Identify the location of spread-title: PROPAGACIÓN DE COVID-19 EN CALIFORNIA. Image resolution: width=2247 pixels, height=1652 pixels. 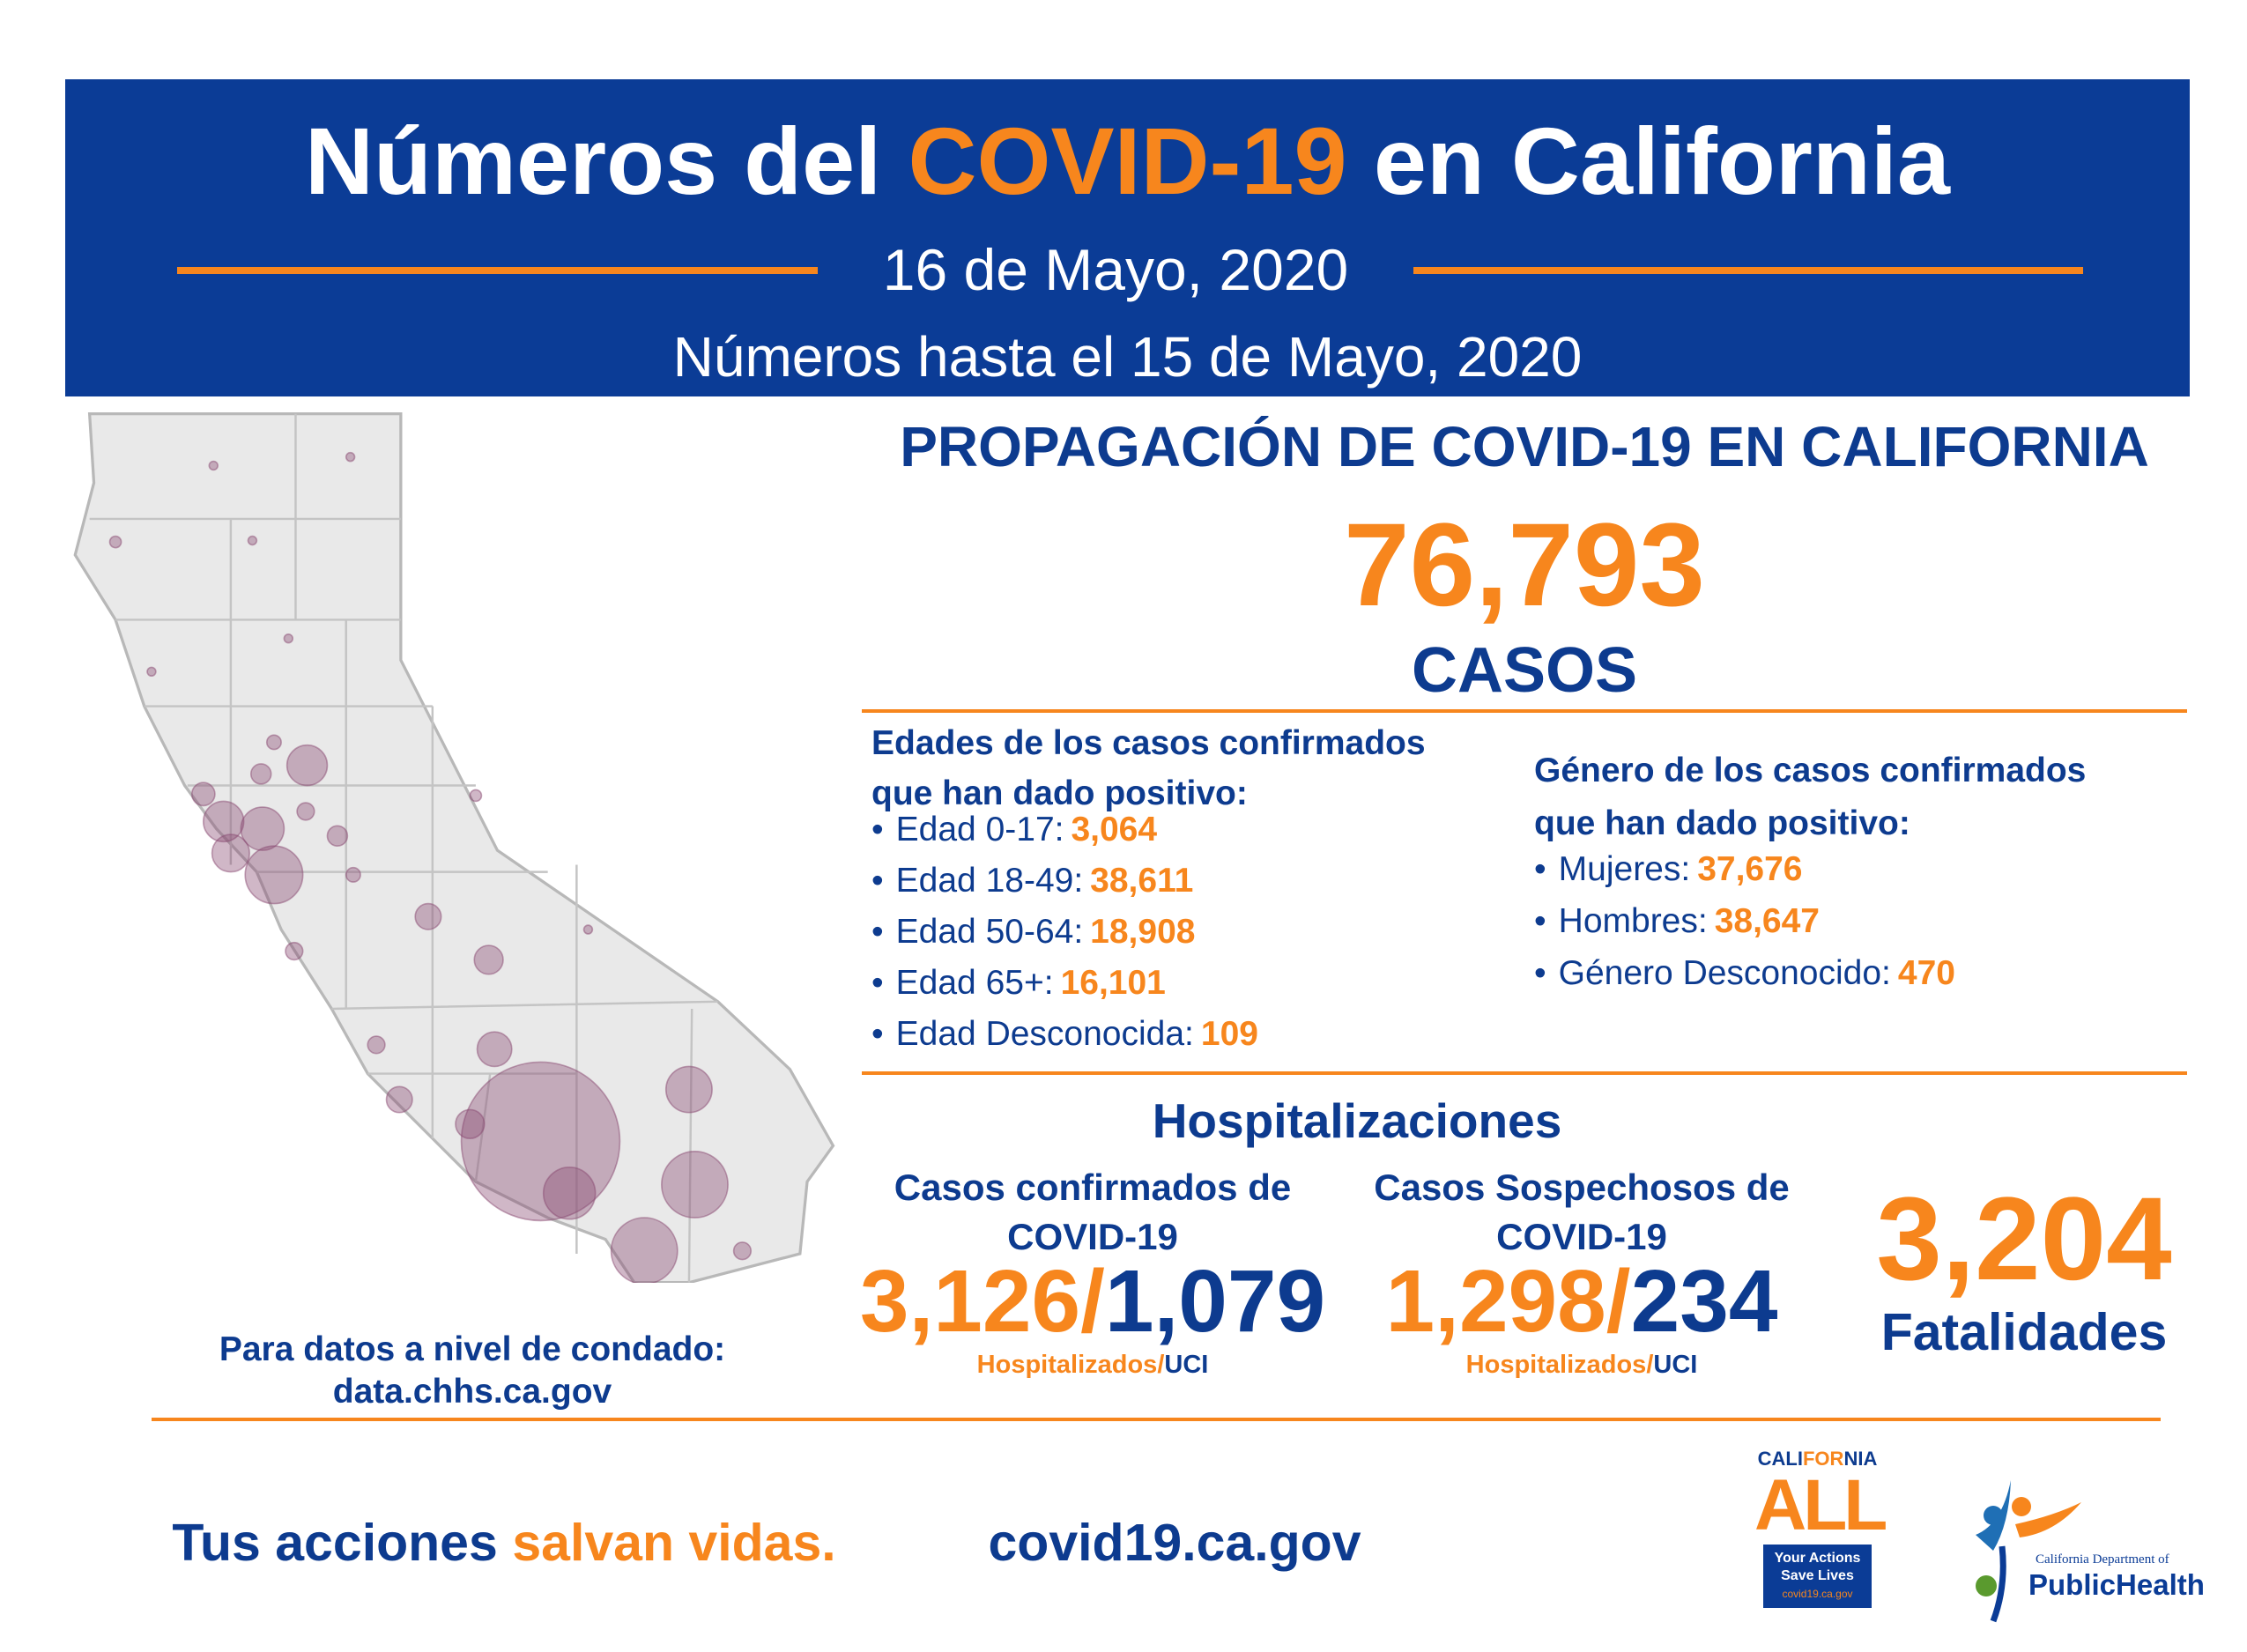
(1525, 446).